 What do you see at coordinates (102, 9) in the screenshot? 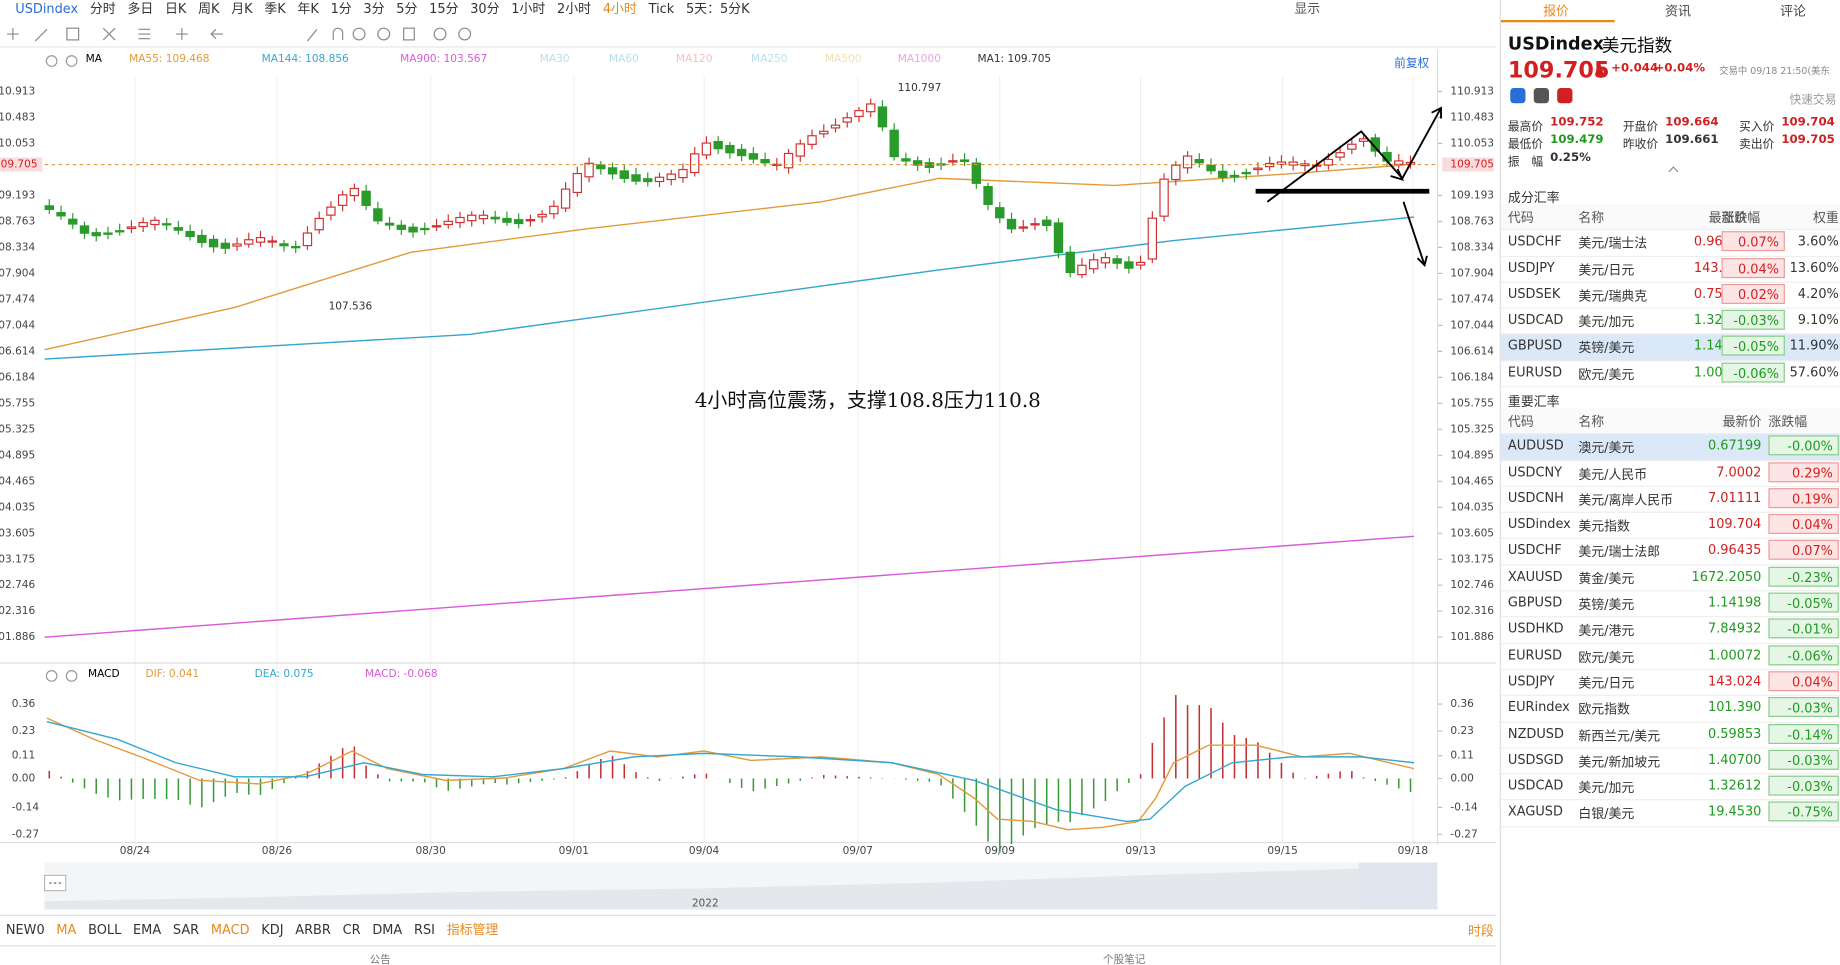
I see `period-button: 分时` at bounding box center [102, 9].